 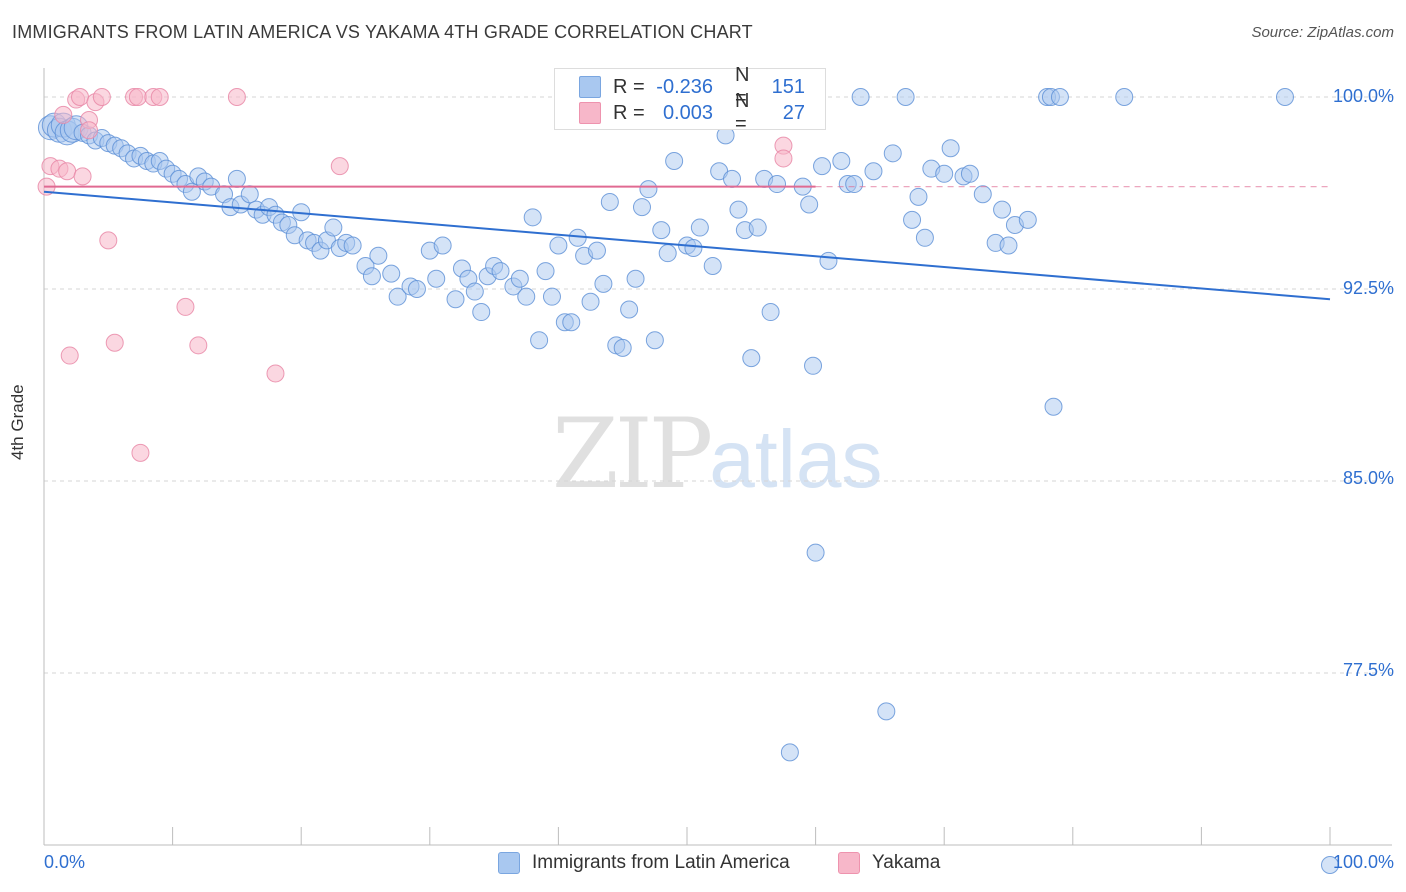 What do you see at coordinates (632, 454) in the screenshot?
I see `watermark-zip: ZIP` at bounding box center [632, 454].